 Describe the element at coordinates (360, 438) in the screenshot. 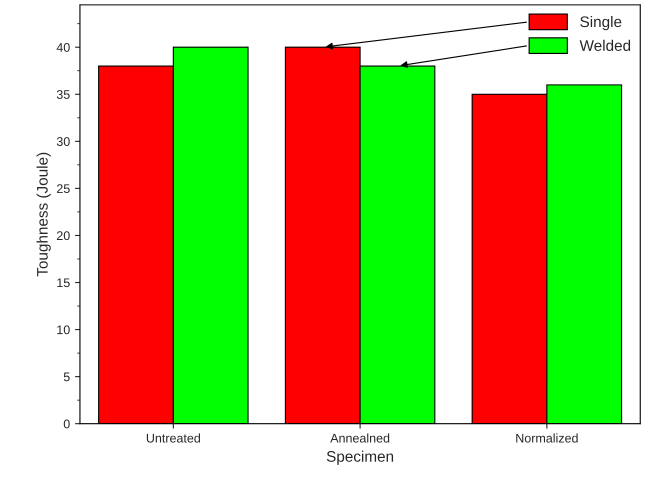

I see `x-tick-label: Annealned` at that location.